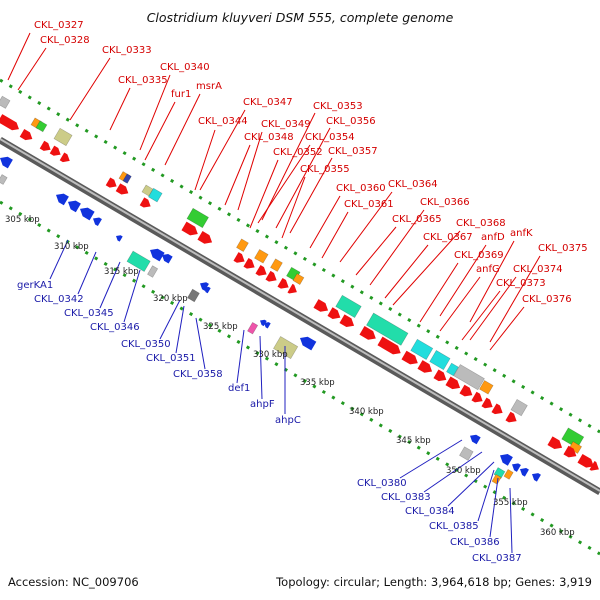  Describe the element at coordinates (146, 344) in the screenshot. I see `gene-label: CKL_0350` at that location.